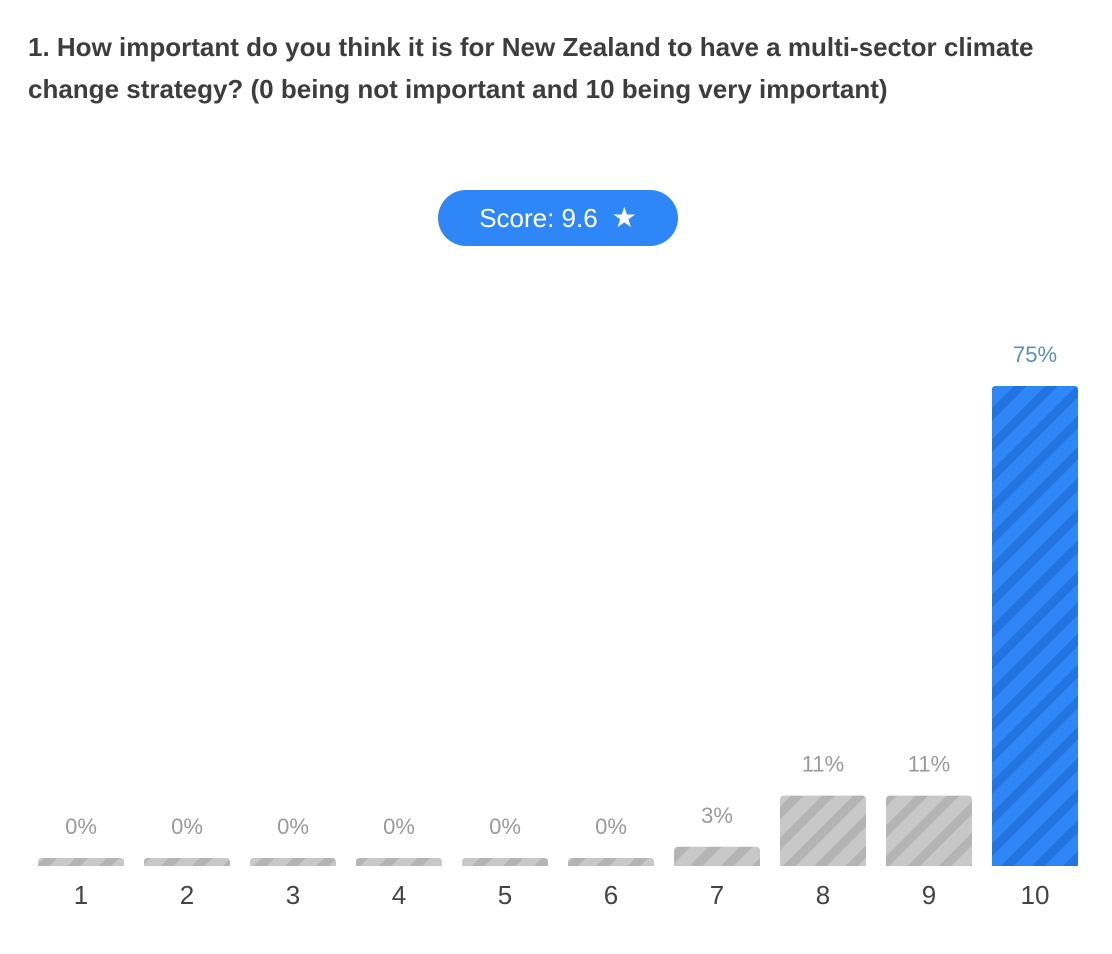 Image resolution: width=1112 pixels, height=954 pixels. I want to click on x-tick-label-10: 10, so click(1035, 895).